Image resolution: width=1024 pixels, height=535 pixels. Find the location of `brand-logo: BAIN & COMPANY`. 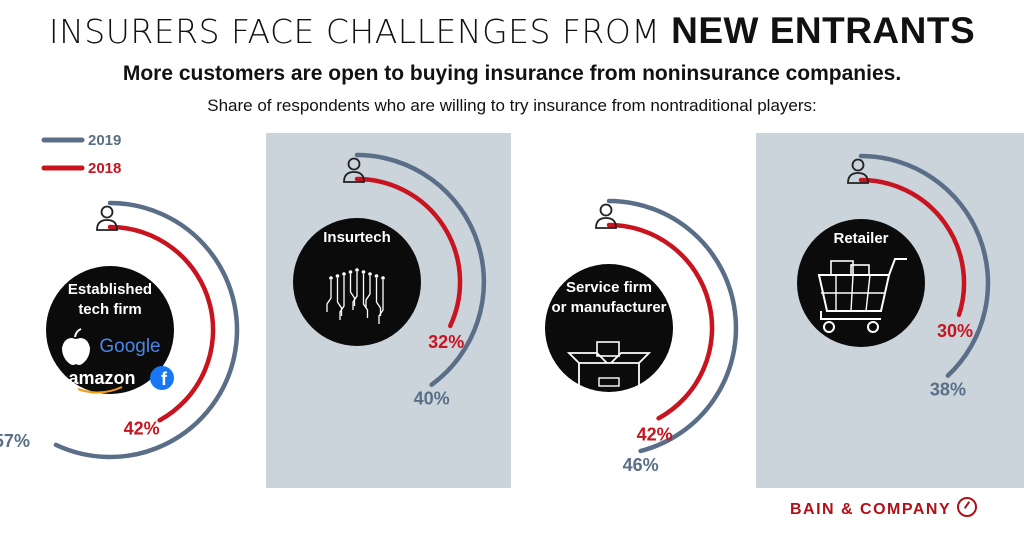

brand-logo: BAIN & COMPANY is located at coordinates (884, 508).